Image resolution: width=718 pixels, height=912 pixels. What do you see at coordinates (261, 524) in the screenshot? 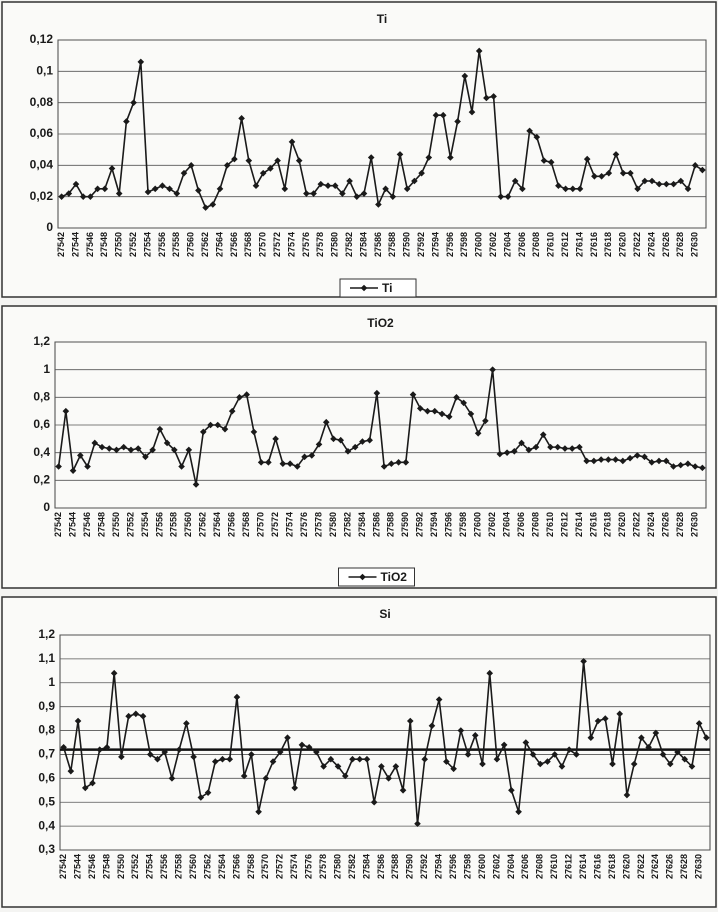
I see `x-tick-label: 27570` at bounding box center [261, 524].